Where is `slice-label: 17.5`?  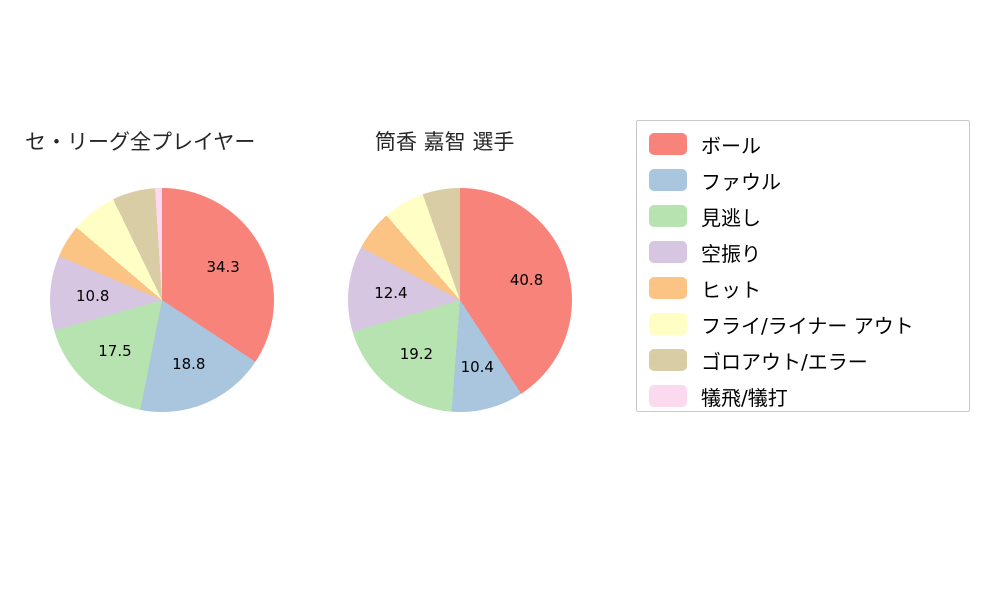
slice-label: 17.5 is located at coordinates (115, 351).